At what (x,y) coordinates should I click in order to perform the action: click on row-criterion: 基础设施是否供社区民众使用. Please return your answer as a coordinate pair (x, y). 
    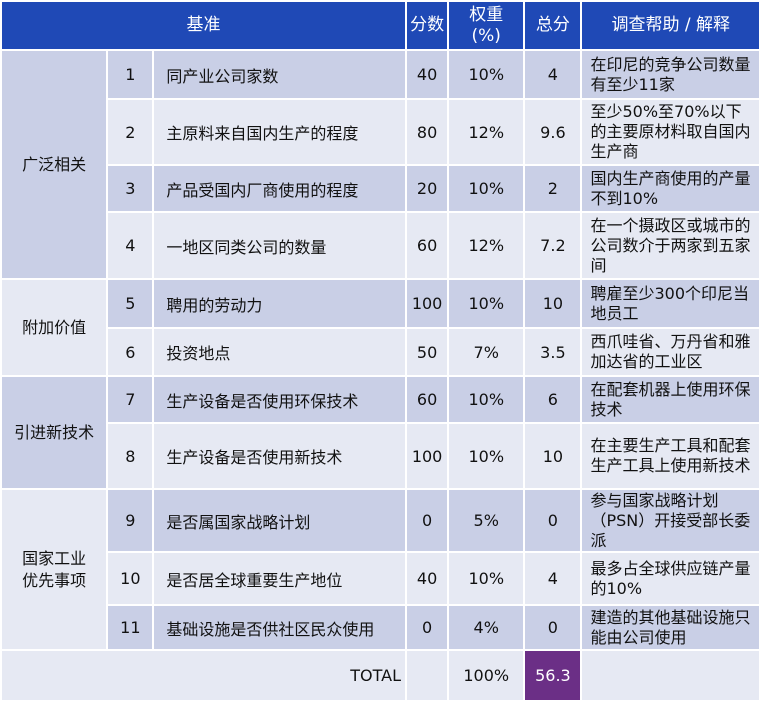
    Looking at the image, I should click on (280, 627).